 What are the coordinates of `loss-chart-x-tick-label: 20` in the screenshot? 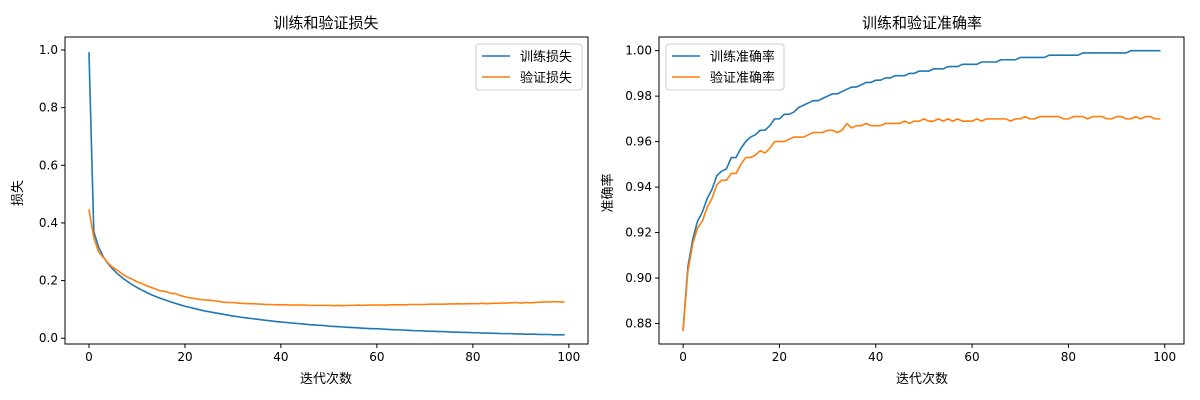 It's located at (184, 357).